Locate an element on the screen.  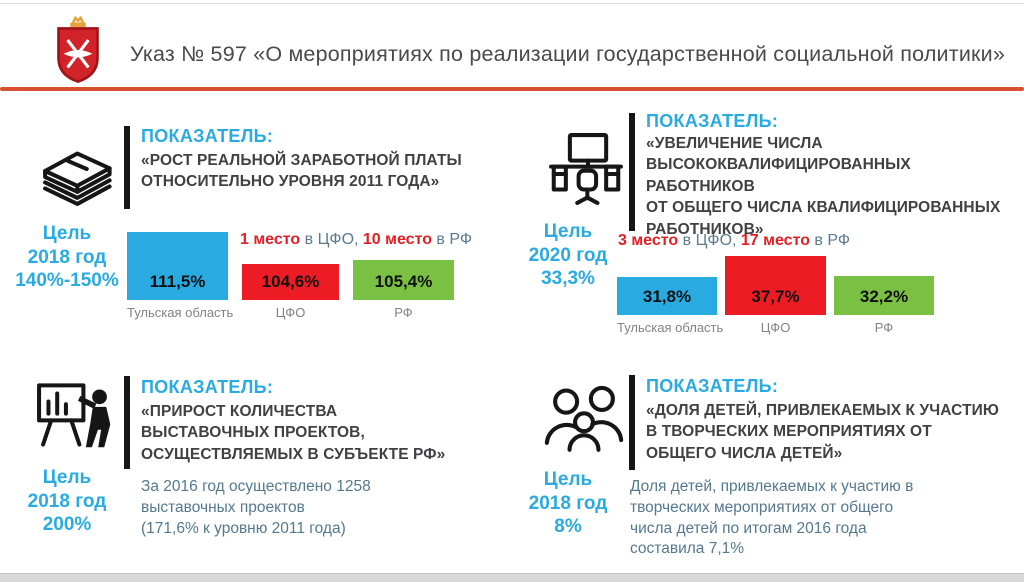
bar-value: 31,8% is located at coordinates (667, 296).